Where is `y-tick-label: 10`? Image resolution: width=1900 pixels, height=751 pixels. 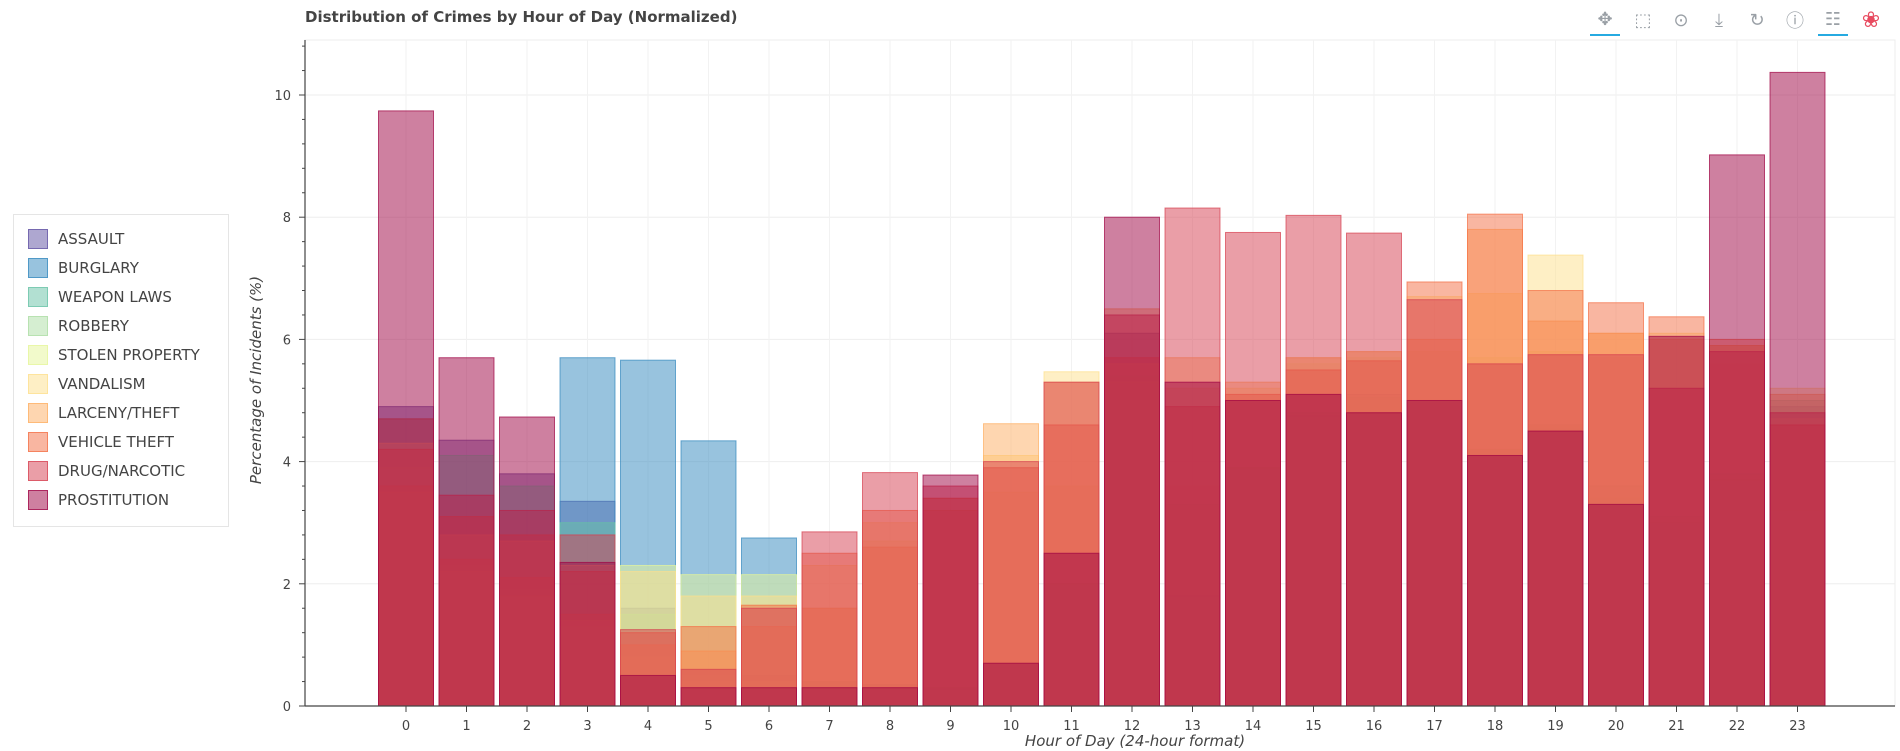 y-tick-label: 10 is located at coordinates (282, 96).